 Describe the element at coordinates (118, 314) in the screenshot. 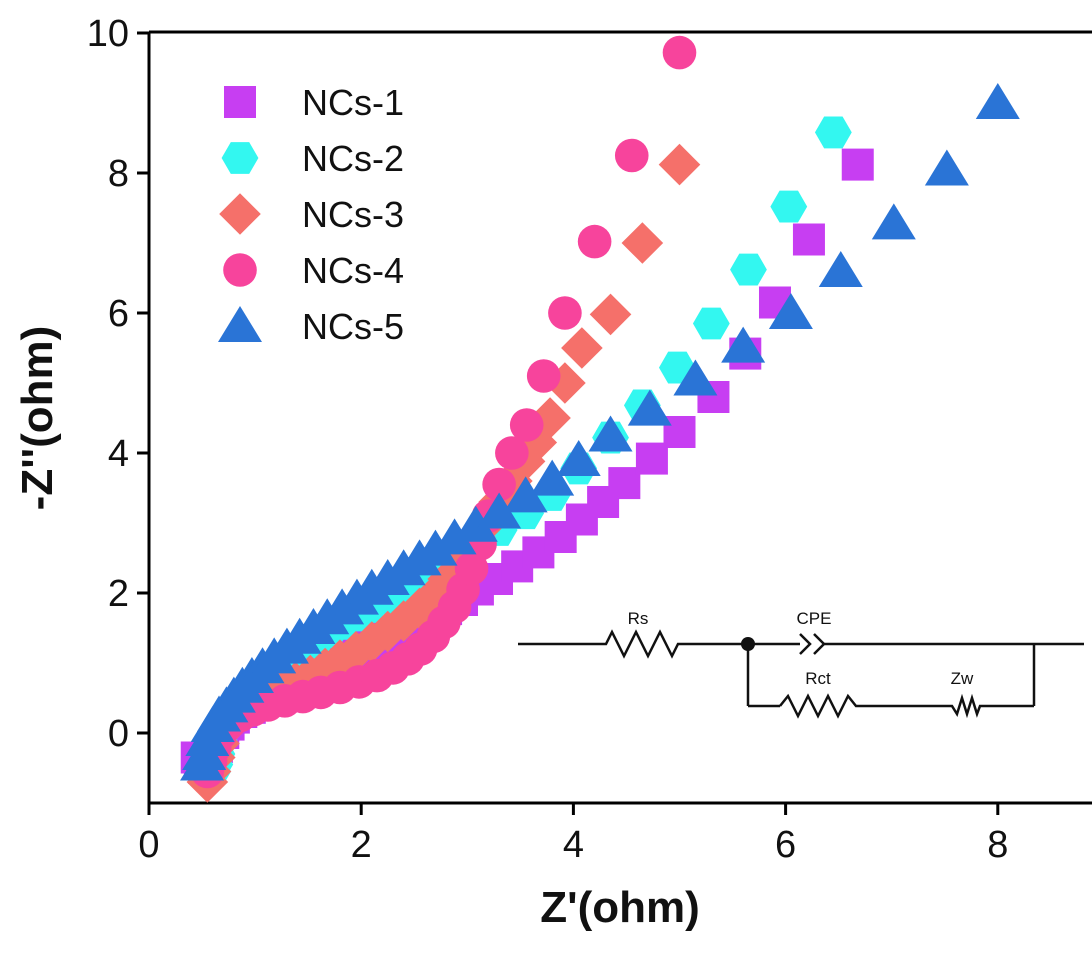

I see `y-tick-label: 6` at that location.